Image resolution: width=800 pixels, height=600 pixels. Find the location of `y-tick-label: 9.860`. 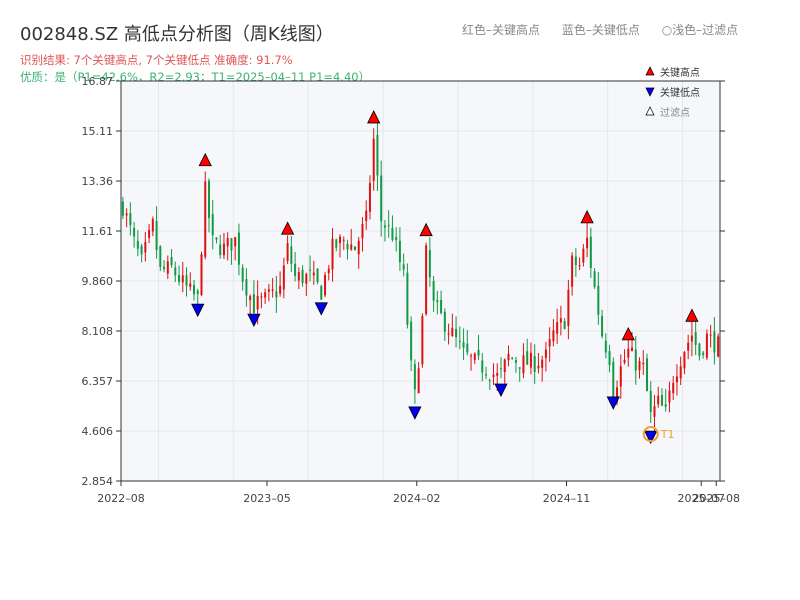

y-tick-label: 9.860 is located at coordinates (98, 281).